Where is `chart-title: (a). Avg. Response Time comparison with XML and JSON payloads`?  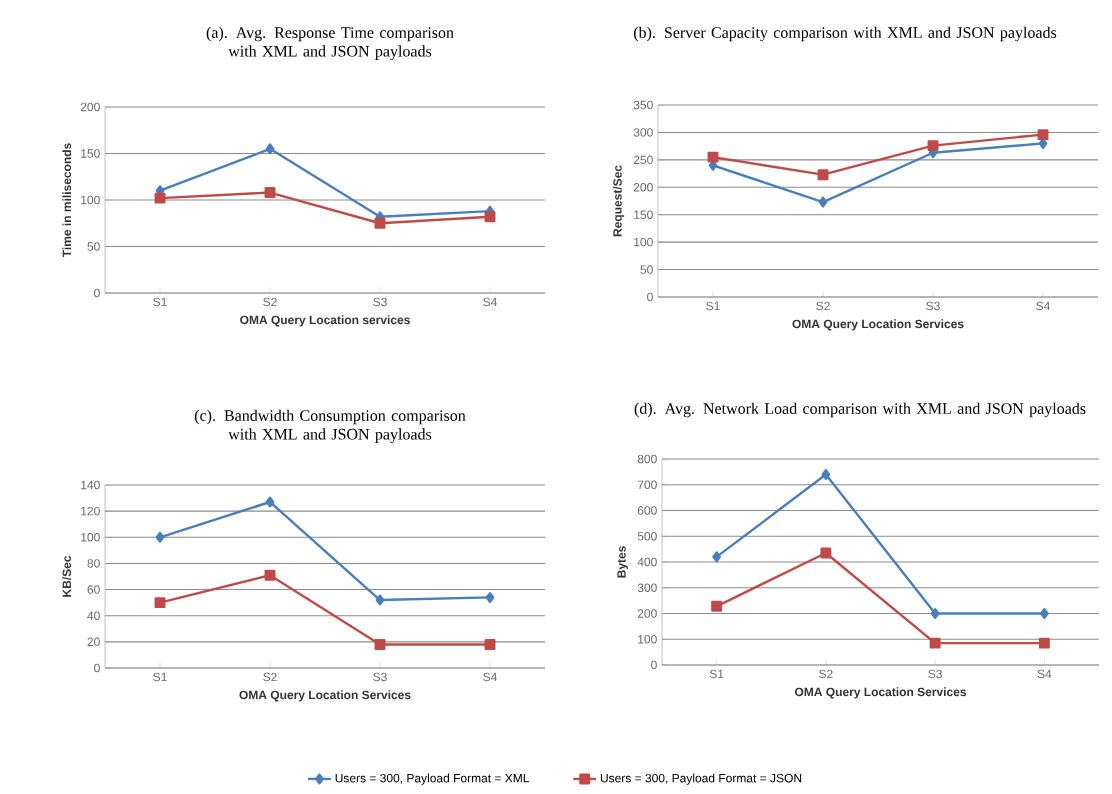
chart-title: (a). Avg. Response Time comparison with XML and JSON payloads is located at coordinates (330, 43).